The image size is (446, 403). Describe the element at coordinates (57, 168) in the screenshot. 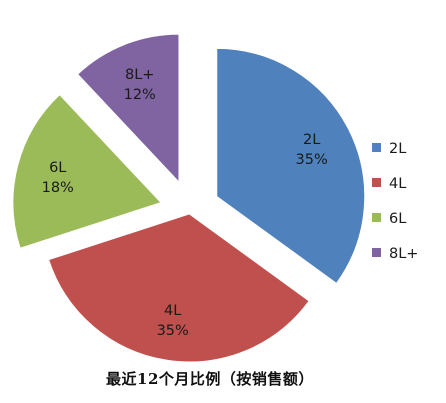

I see `slice-category-label: 6L` at that location.